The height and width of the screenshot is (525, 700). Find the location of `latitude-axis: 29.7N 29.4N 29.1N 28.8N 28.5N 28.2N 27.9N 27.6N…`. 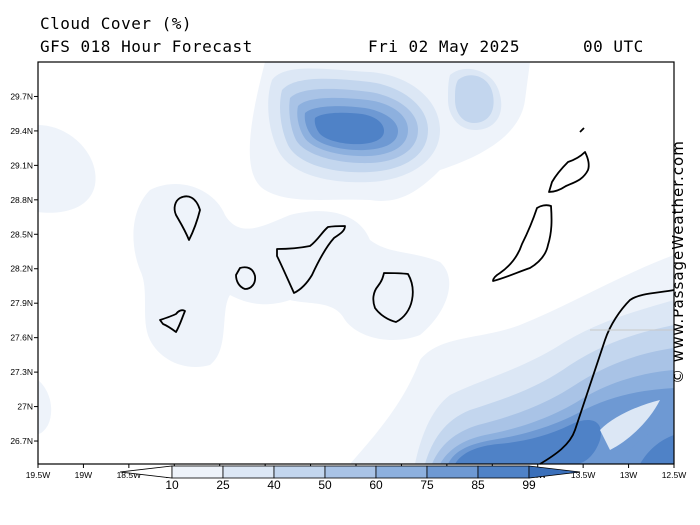

latitude-axis: 29.7N 29.4N 29.1N 28.8N 28.5N 28.2N 27.9N 27.6N… is located at coordinates (24, 268).